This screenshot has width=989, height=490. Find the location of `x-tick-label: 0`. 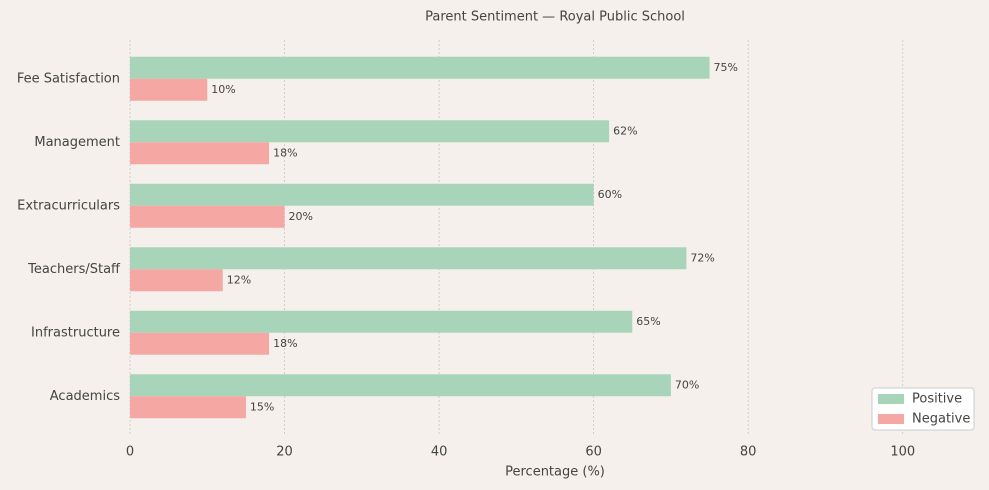

x-tick-label: 0 is located at coordinates (130, 452).